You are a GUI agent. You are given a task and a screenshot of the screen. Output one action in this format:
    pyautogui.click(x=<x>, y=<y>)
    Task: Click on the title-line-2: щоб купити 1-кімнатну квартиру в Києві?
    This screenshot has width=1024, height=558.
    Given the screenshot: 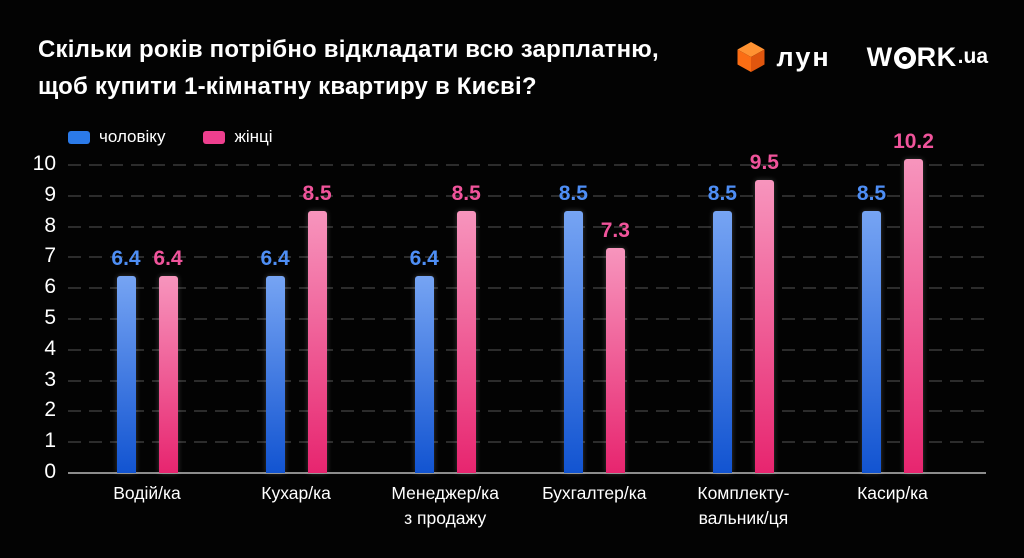 What is the action you would take?
    pyautogui.click(x=287, y=86)
    